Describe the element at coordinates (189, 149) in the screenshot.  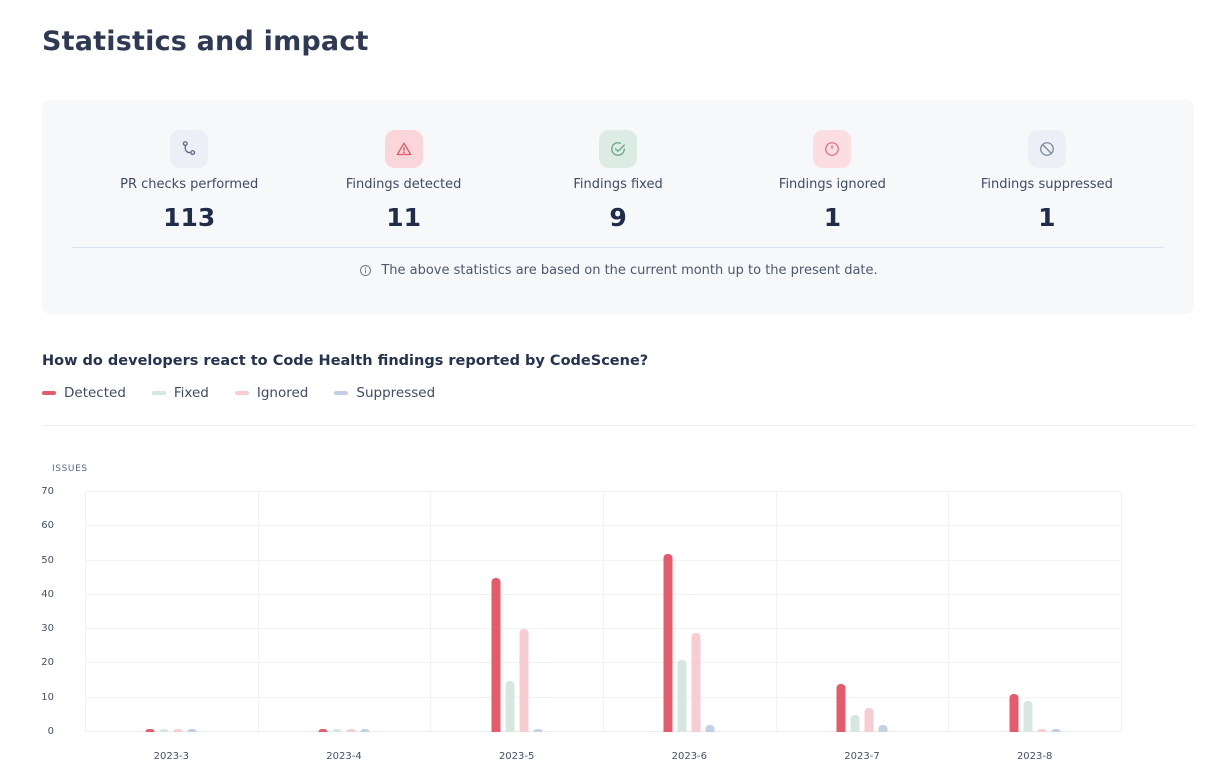
I see `pull-request-icon` at that location.